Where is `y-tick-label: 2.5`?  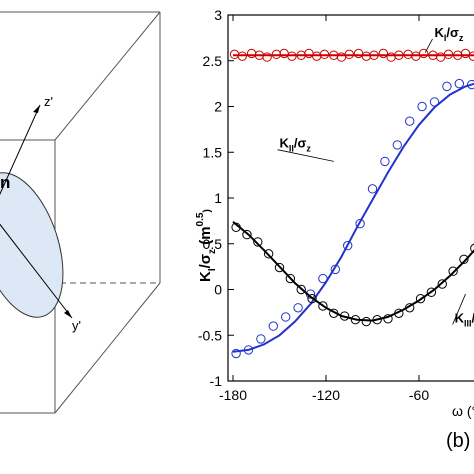 y-tick-label: 2.5 is located at coordinates (213, 61).